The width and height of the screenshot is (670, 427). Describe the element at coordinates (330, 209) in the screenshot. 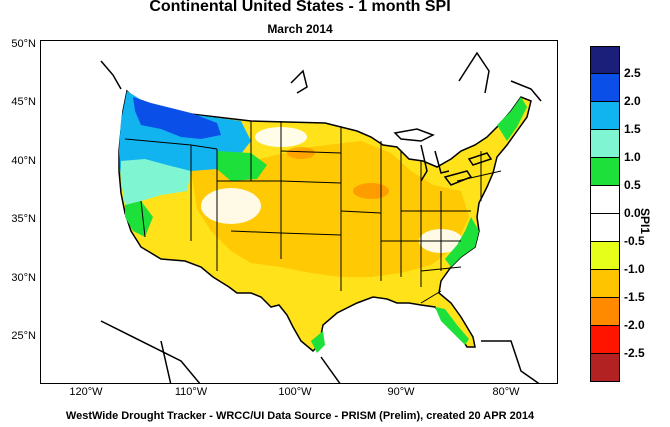

I see `dry-moderate-region` at that location.